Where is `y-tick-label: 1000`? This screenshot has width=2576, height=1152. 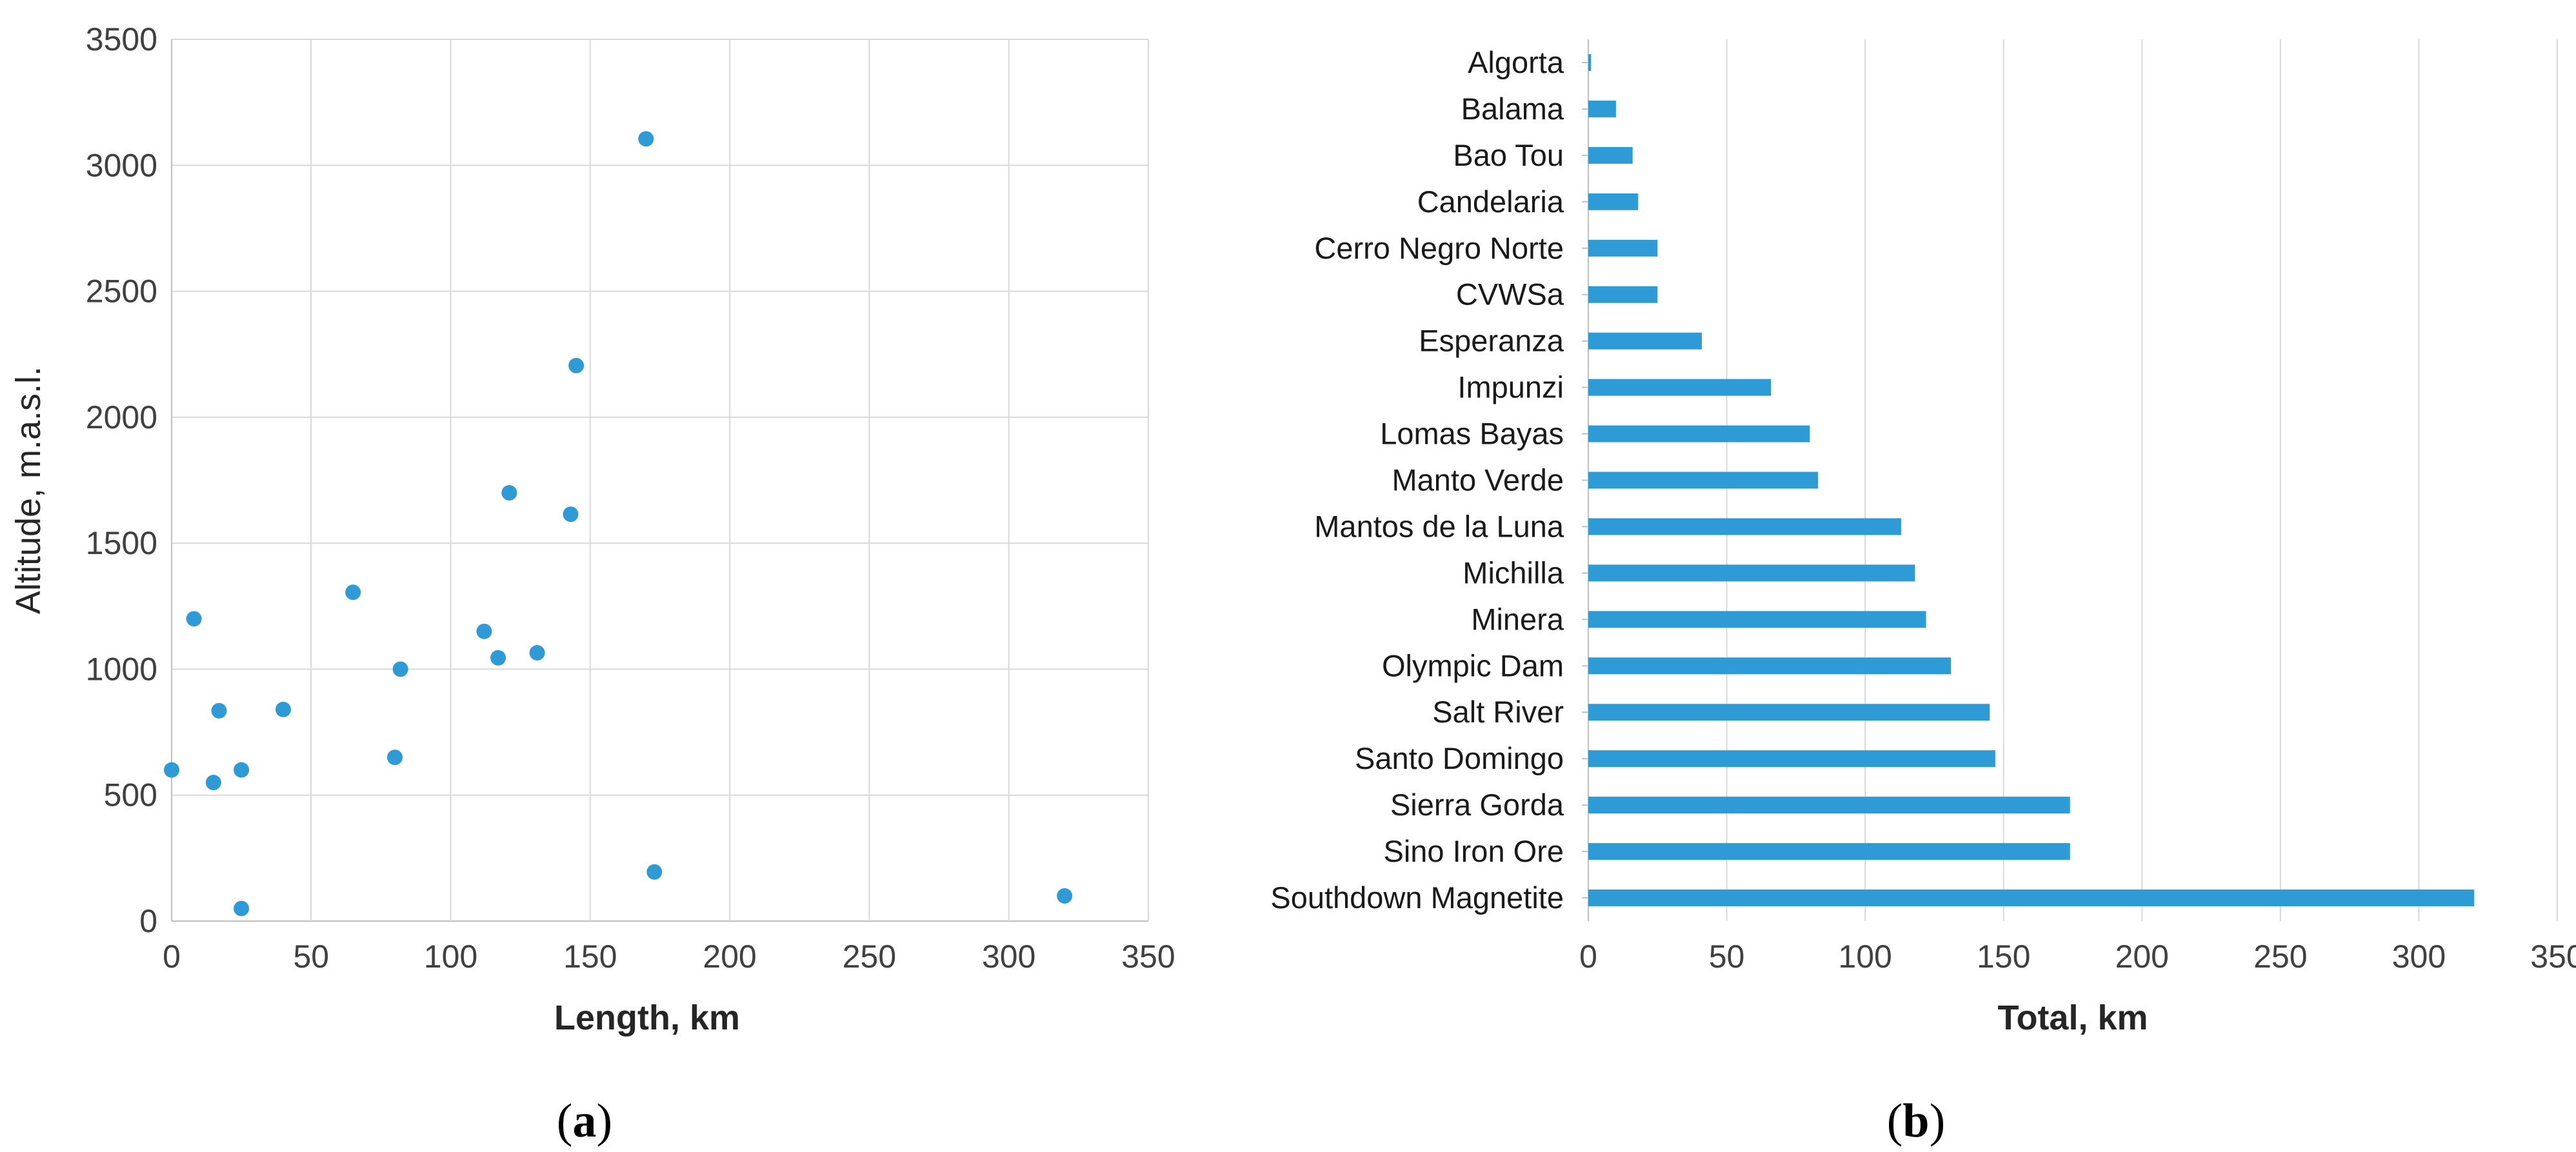
y-tick-label: 1000 is located at coordinates (121, 669).